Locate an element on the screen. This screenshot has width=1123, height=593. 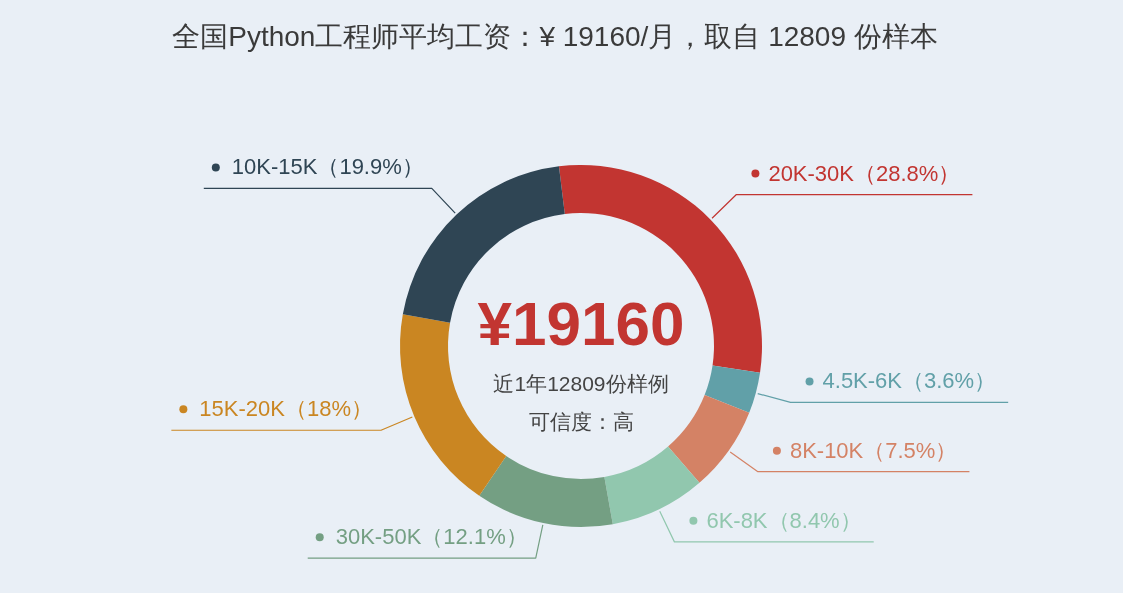
text: 可信度：高 is located at coordinates (581, 421).